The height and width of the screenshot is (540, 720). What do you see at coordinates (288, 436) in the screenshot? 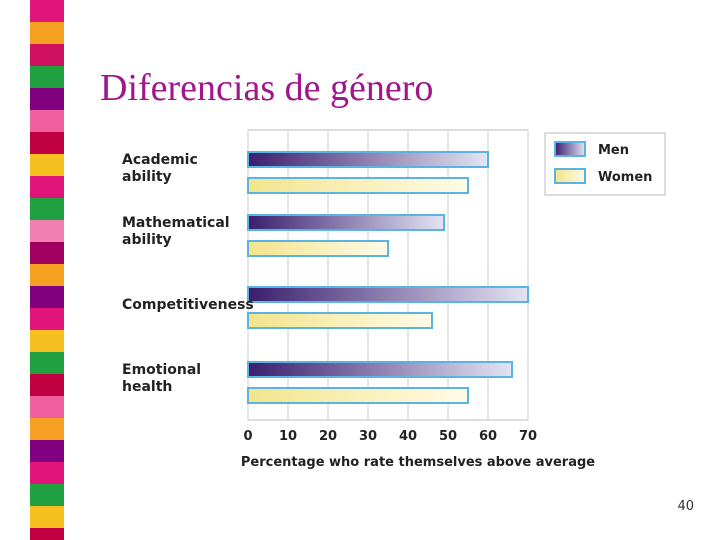
I see `x-tick-label: 10` at bounding box center [288, 436].